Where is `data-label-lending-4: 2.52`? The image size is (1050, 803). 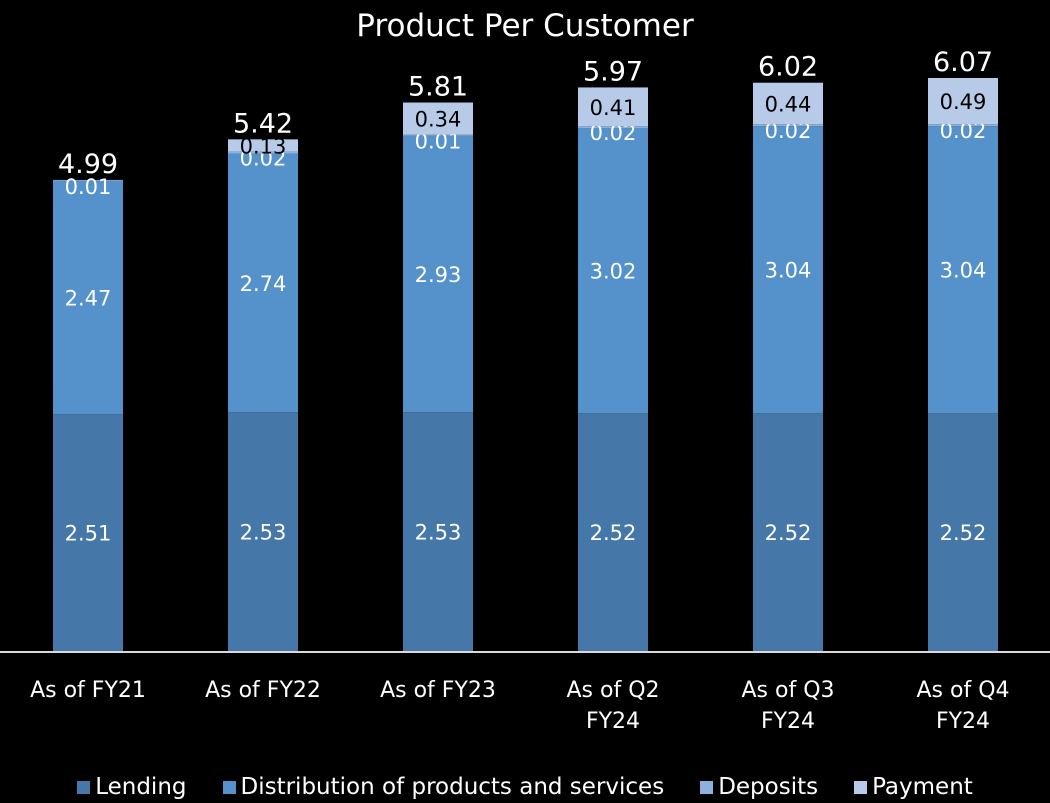 data-label-lending-4: 2.52 is located at coordinates (788, 533).